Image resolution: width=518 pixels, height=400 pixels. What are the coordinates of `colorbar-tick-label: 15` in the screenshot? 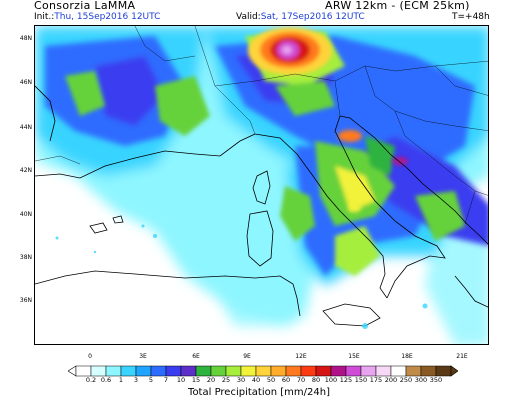 It's located at (196, 380).